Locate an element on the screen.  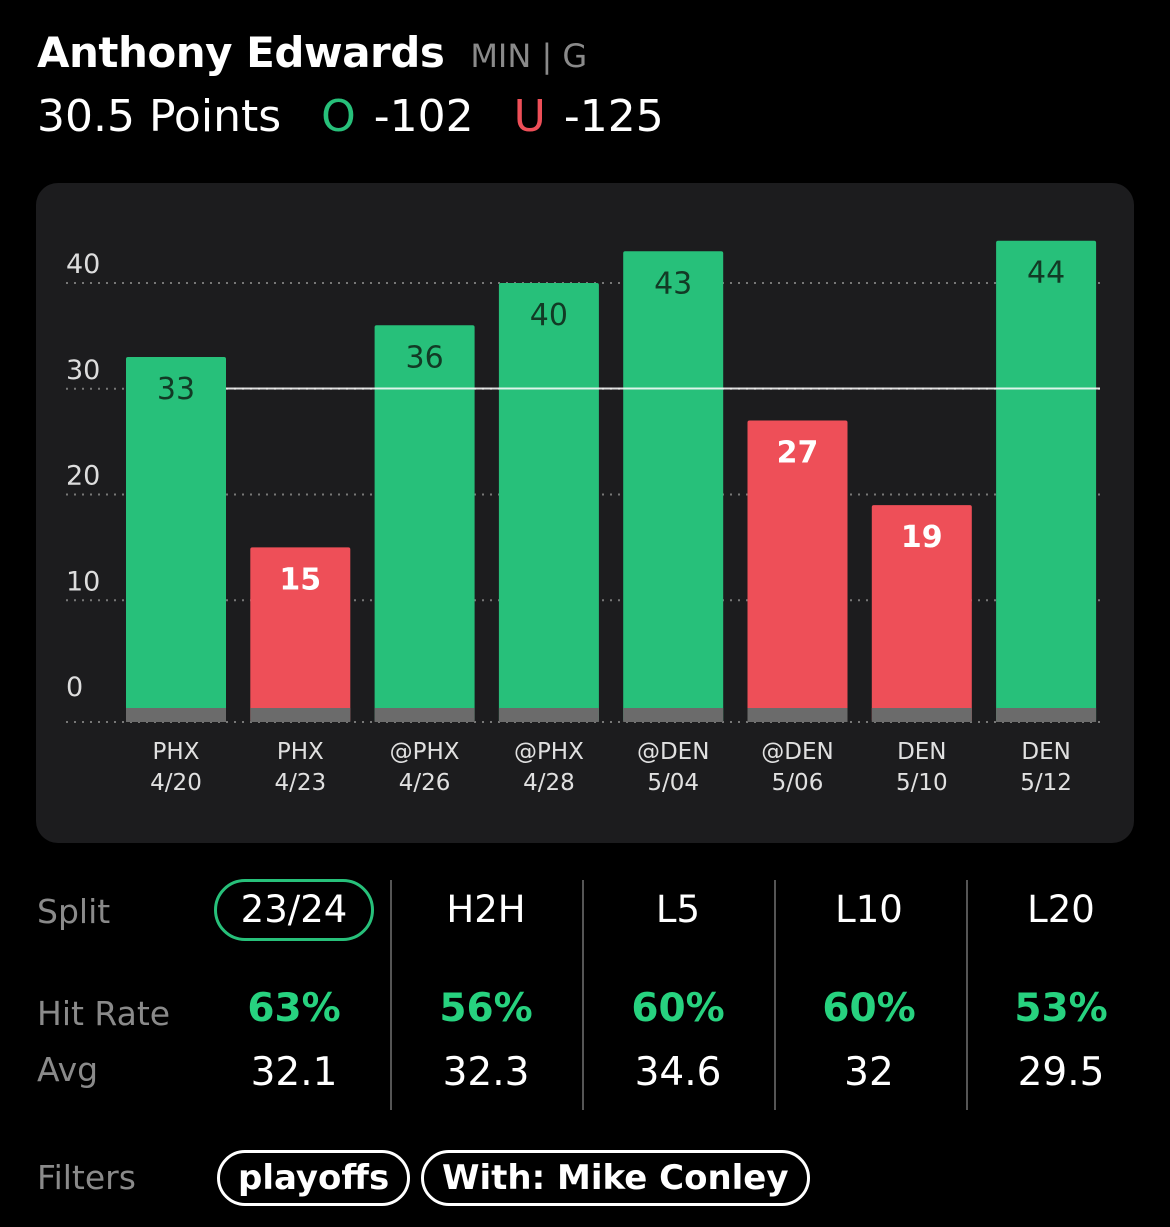
hit-rate-value: 56% is located at coordinates (486, 1008).